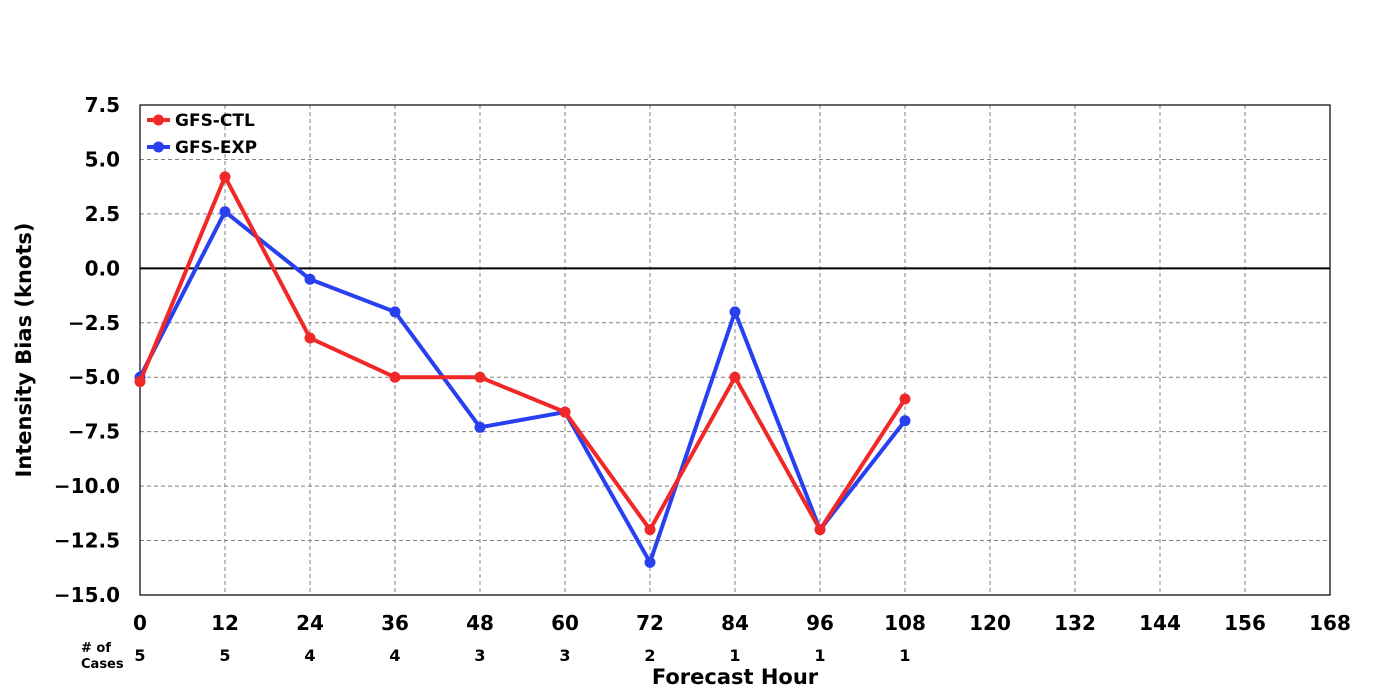 The height and width of the screenshot is (700, 1400). I want to click on y-tick-label: 2.5, so click(102, 214).